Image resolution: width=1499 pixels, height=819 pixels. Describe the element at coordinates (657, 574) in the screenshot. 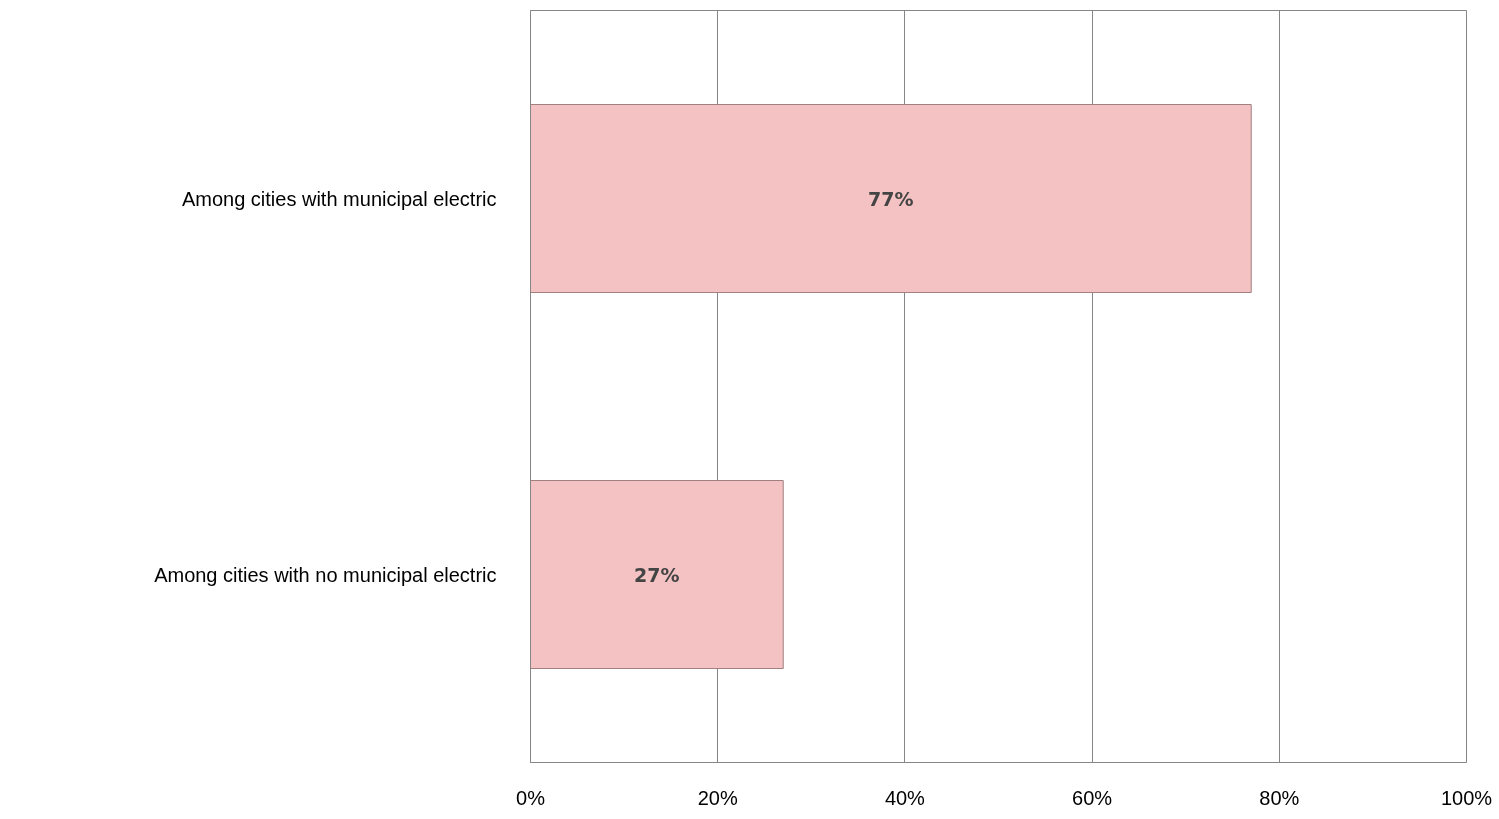

I see `data-label: 27%` at that location.